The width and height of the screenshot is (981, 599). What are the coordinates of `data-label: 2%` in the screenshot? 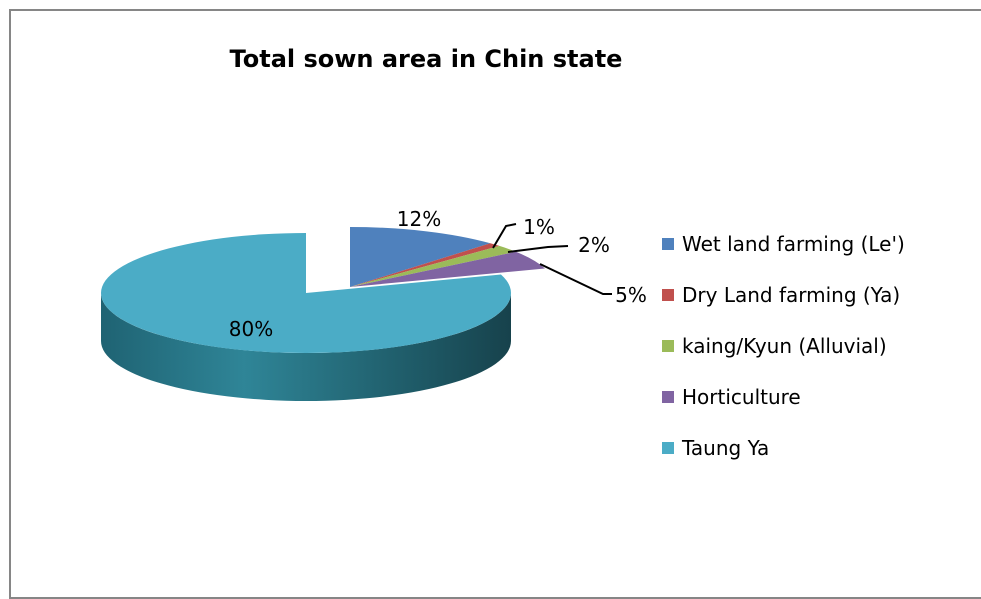 It's located at (594, 245).